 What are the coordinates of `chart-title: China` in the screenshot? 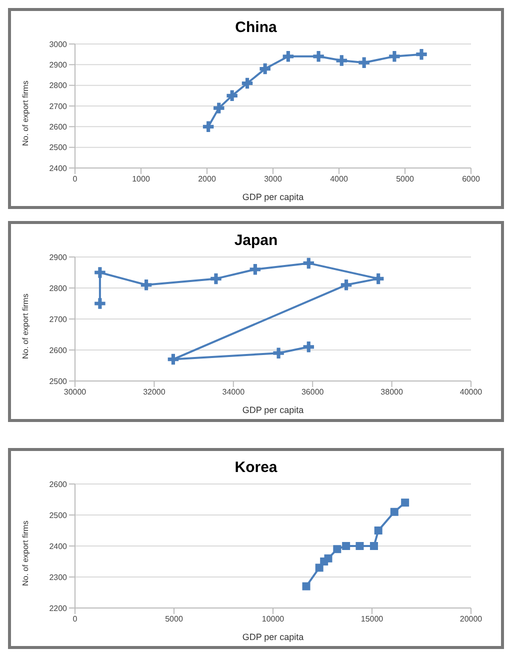 It's located at (256, 27).